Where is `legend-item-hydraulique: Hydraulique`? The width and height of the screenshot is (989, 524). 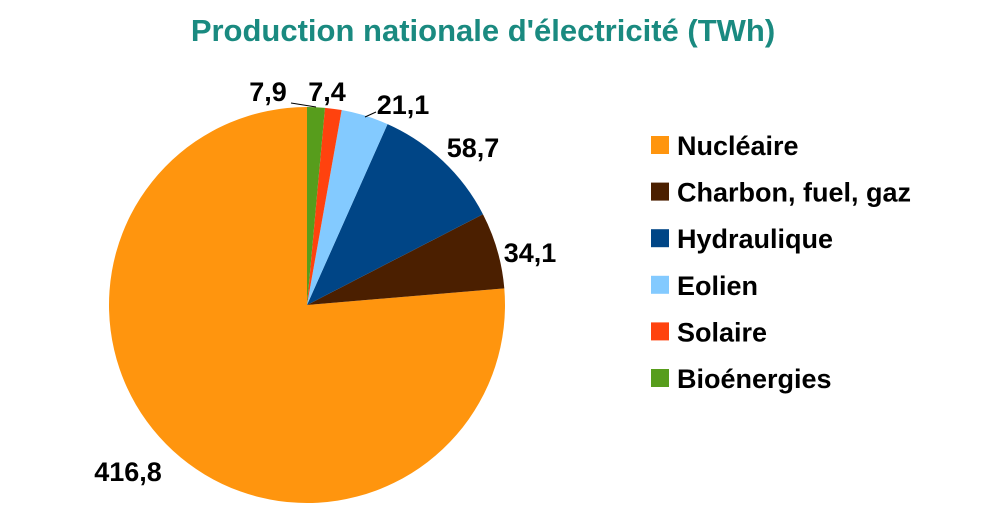
legend-item-hydraulique: Hydraulique is located at coordinates (742, 239).